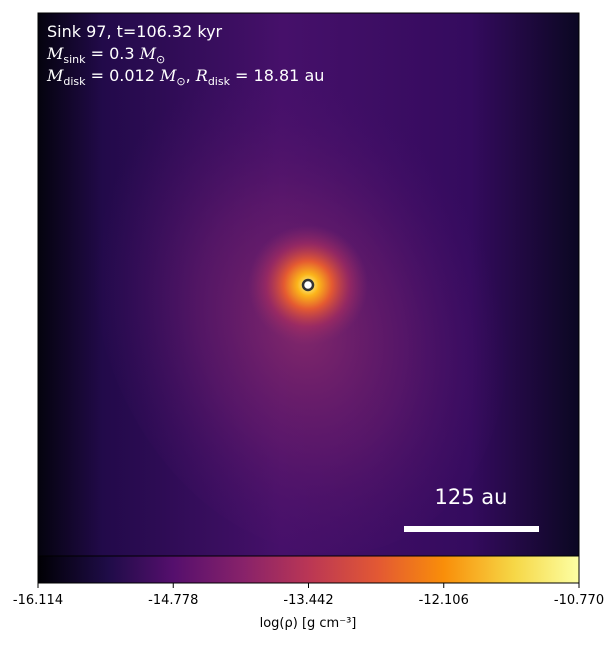 The image size is (615, 648). I want to click on info-line: Msink = 0.3 M⊙, so click(105, 55).